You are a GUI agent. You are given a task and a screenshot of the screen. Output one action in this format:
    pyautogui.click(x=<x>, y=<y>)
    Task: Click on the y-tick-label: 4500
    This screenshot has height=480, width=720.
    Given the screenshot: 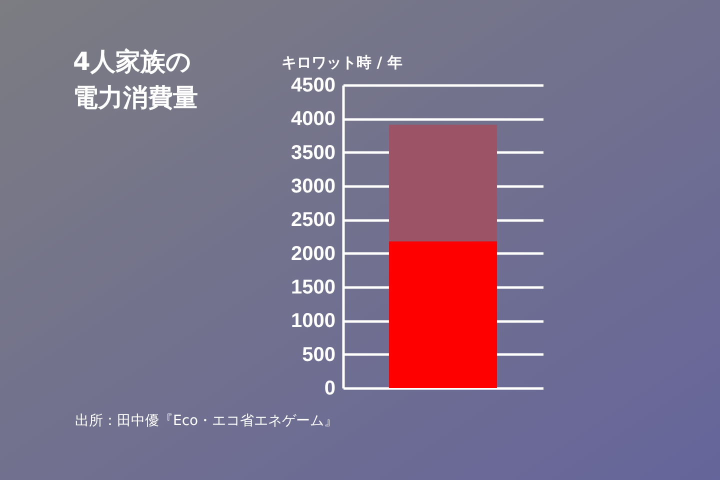 What is the action you would take?
    pyautogui.click(x=313, y=85)
    